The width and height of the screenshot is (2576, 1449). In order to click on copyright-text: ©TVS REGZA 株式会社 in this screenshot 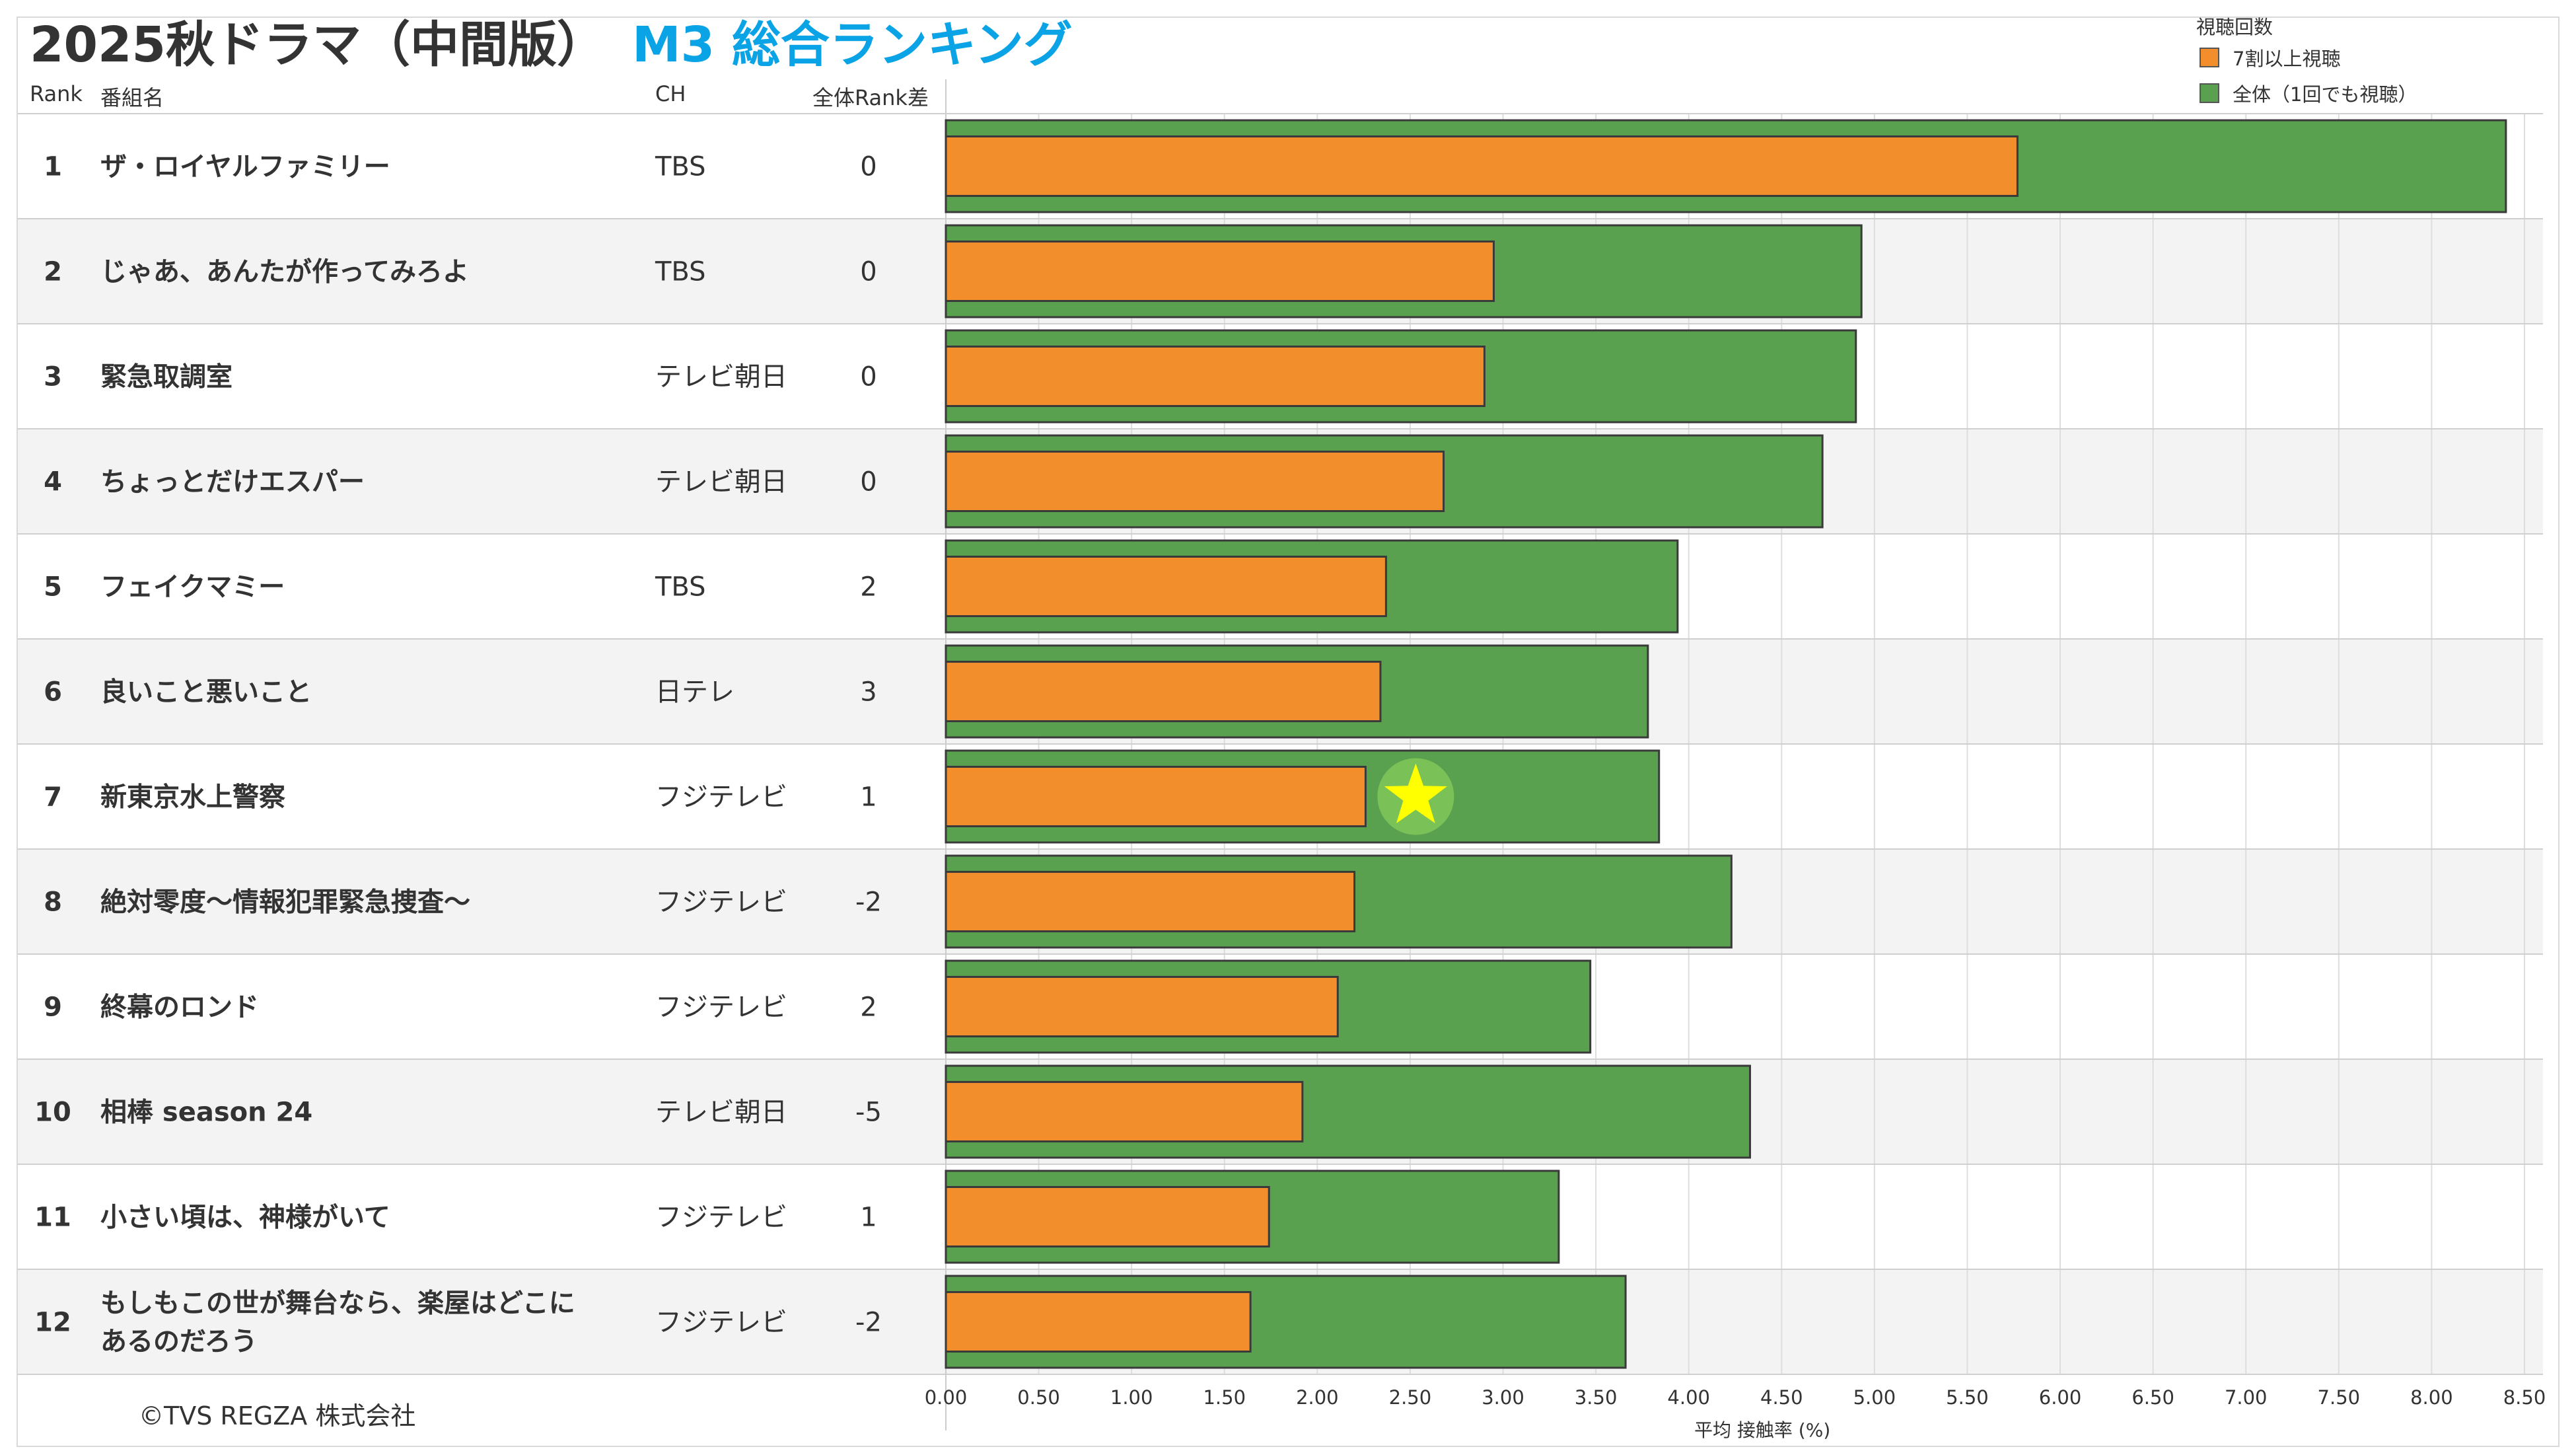, I will do `click(277, 1415)`.